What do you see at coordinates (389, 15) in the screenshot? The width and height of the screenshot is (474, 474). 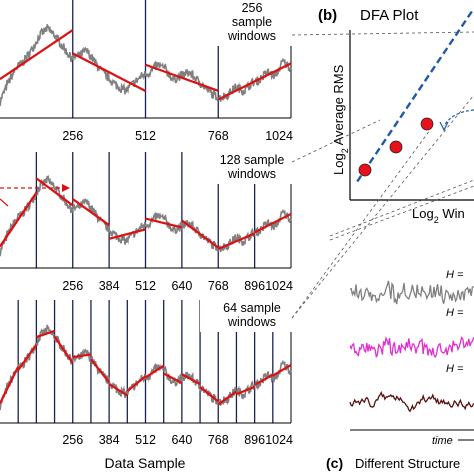 I see `panel-title: DFA Plot` at bounding box center [389, 15].